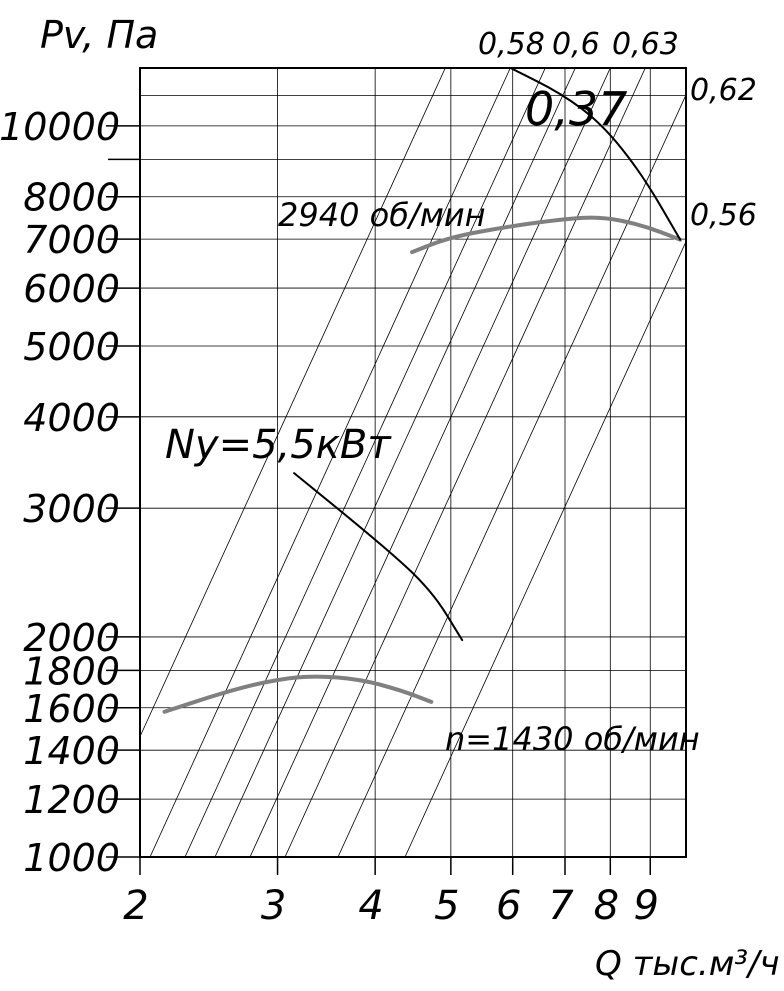 This screenshot has height=991, width=784. What do you see at coordinates (687, 964) in the screenshot?
I see `x-axis-title: Q тыс.м³/ч` at bounding box center [687, 964].